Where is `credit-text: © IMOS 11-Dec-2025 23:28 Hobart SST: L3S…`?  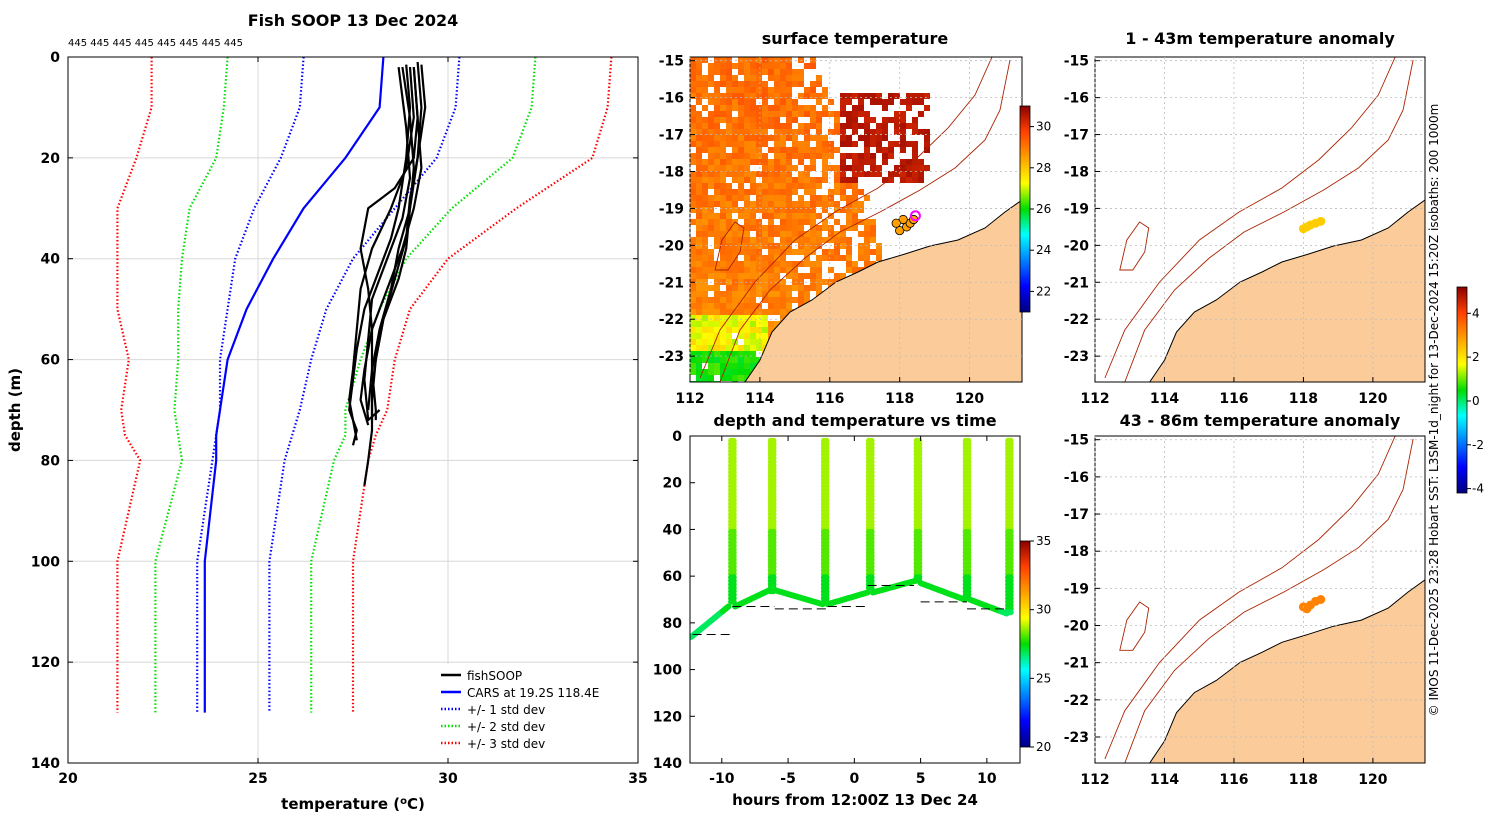 credit-text: © IMOS 11-Dec-2025 23:28 Hobart SST: L3S… is located at coordinates (1434, 410).